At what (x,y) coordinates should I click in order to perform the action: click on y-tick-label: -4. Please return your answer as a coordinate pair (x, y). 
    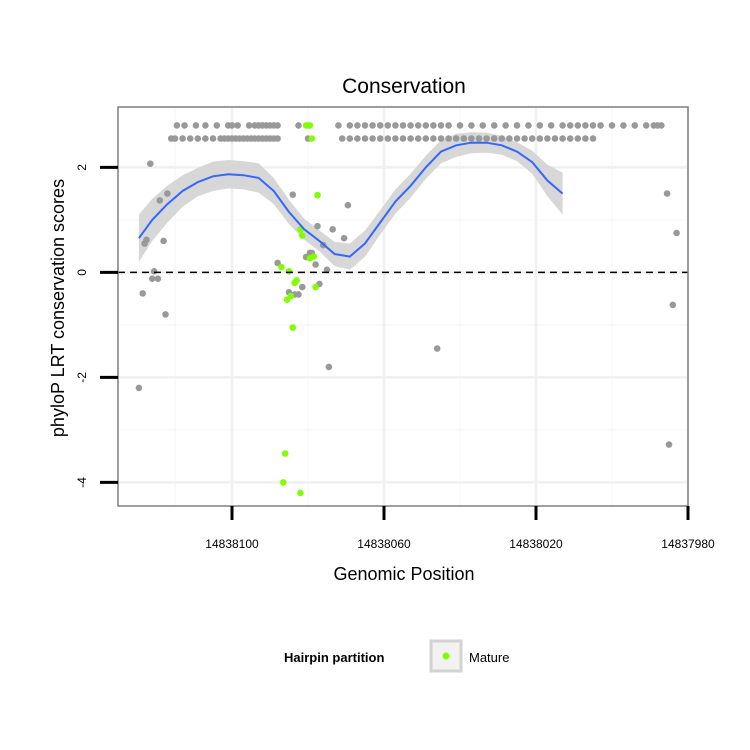
    Looking at the image, I should click on (82, 482).